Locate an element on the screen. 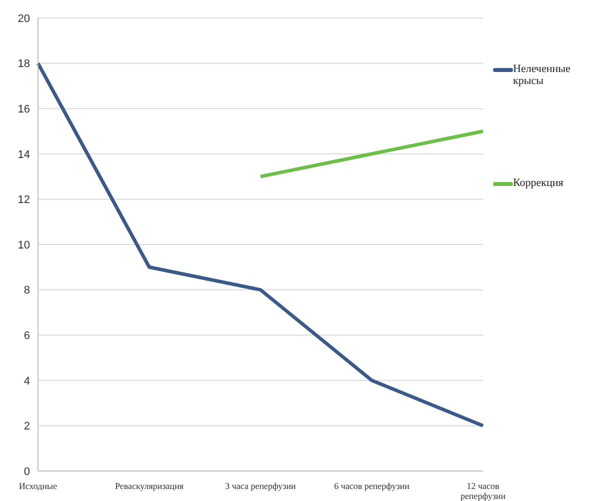 Image resolution: width=598 pixels, height=501 pixels. y-tick-label: 2 is located at coordinates (27, 426).